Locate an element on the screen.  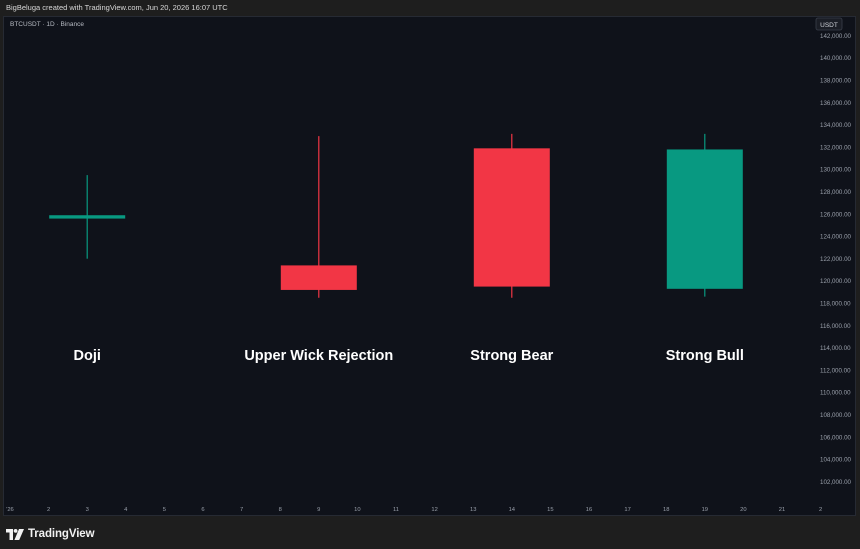
y-tick-label: 122,000.00 is located at coordinates (836, 259).